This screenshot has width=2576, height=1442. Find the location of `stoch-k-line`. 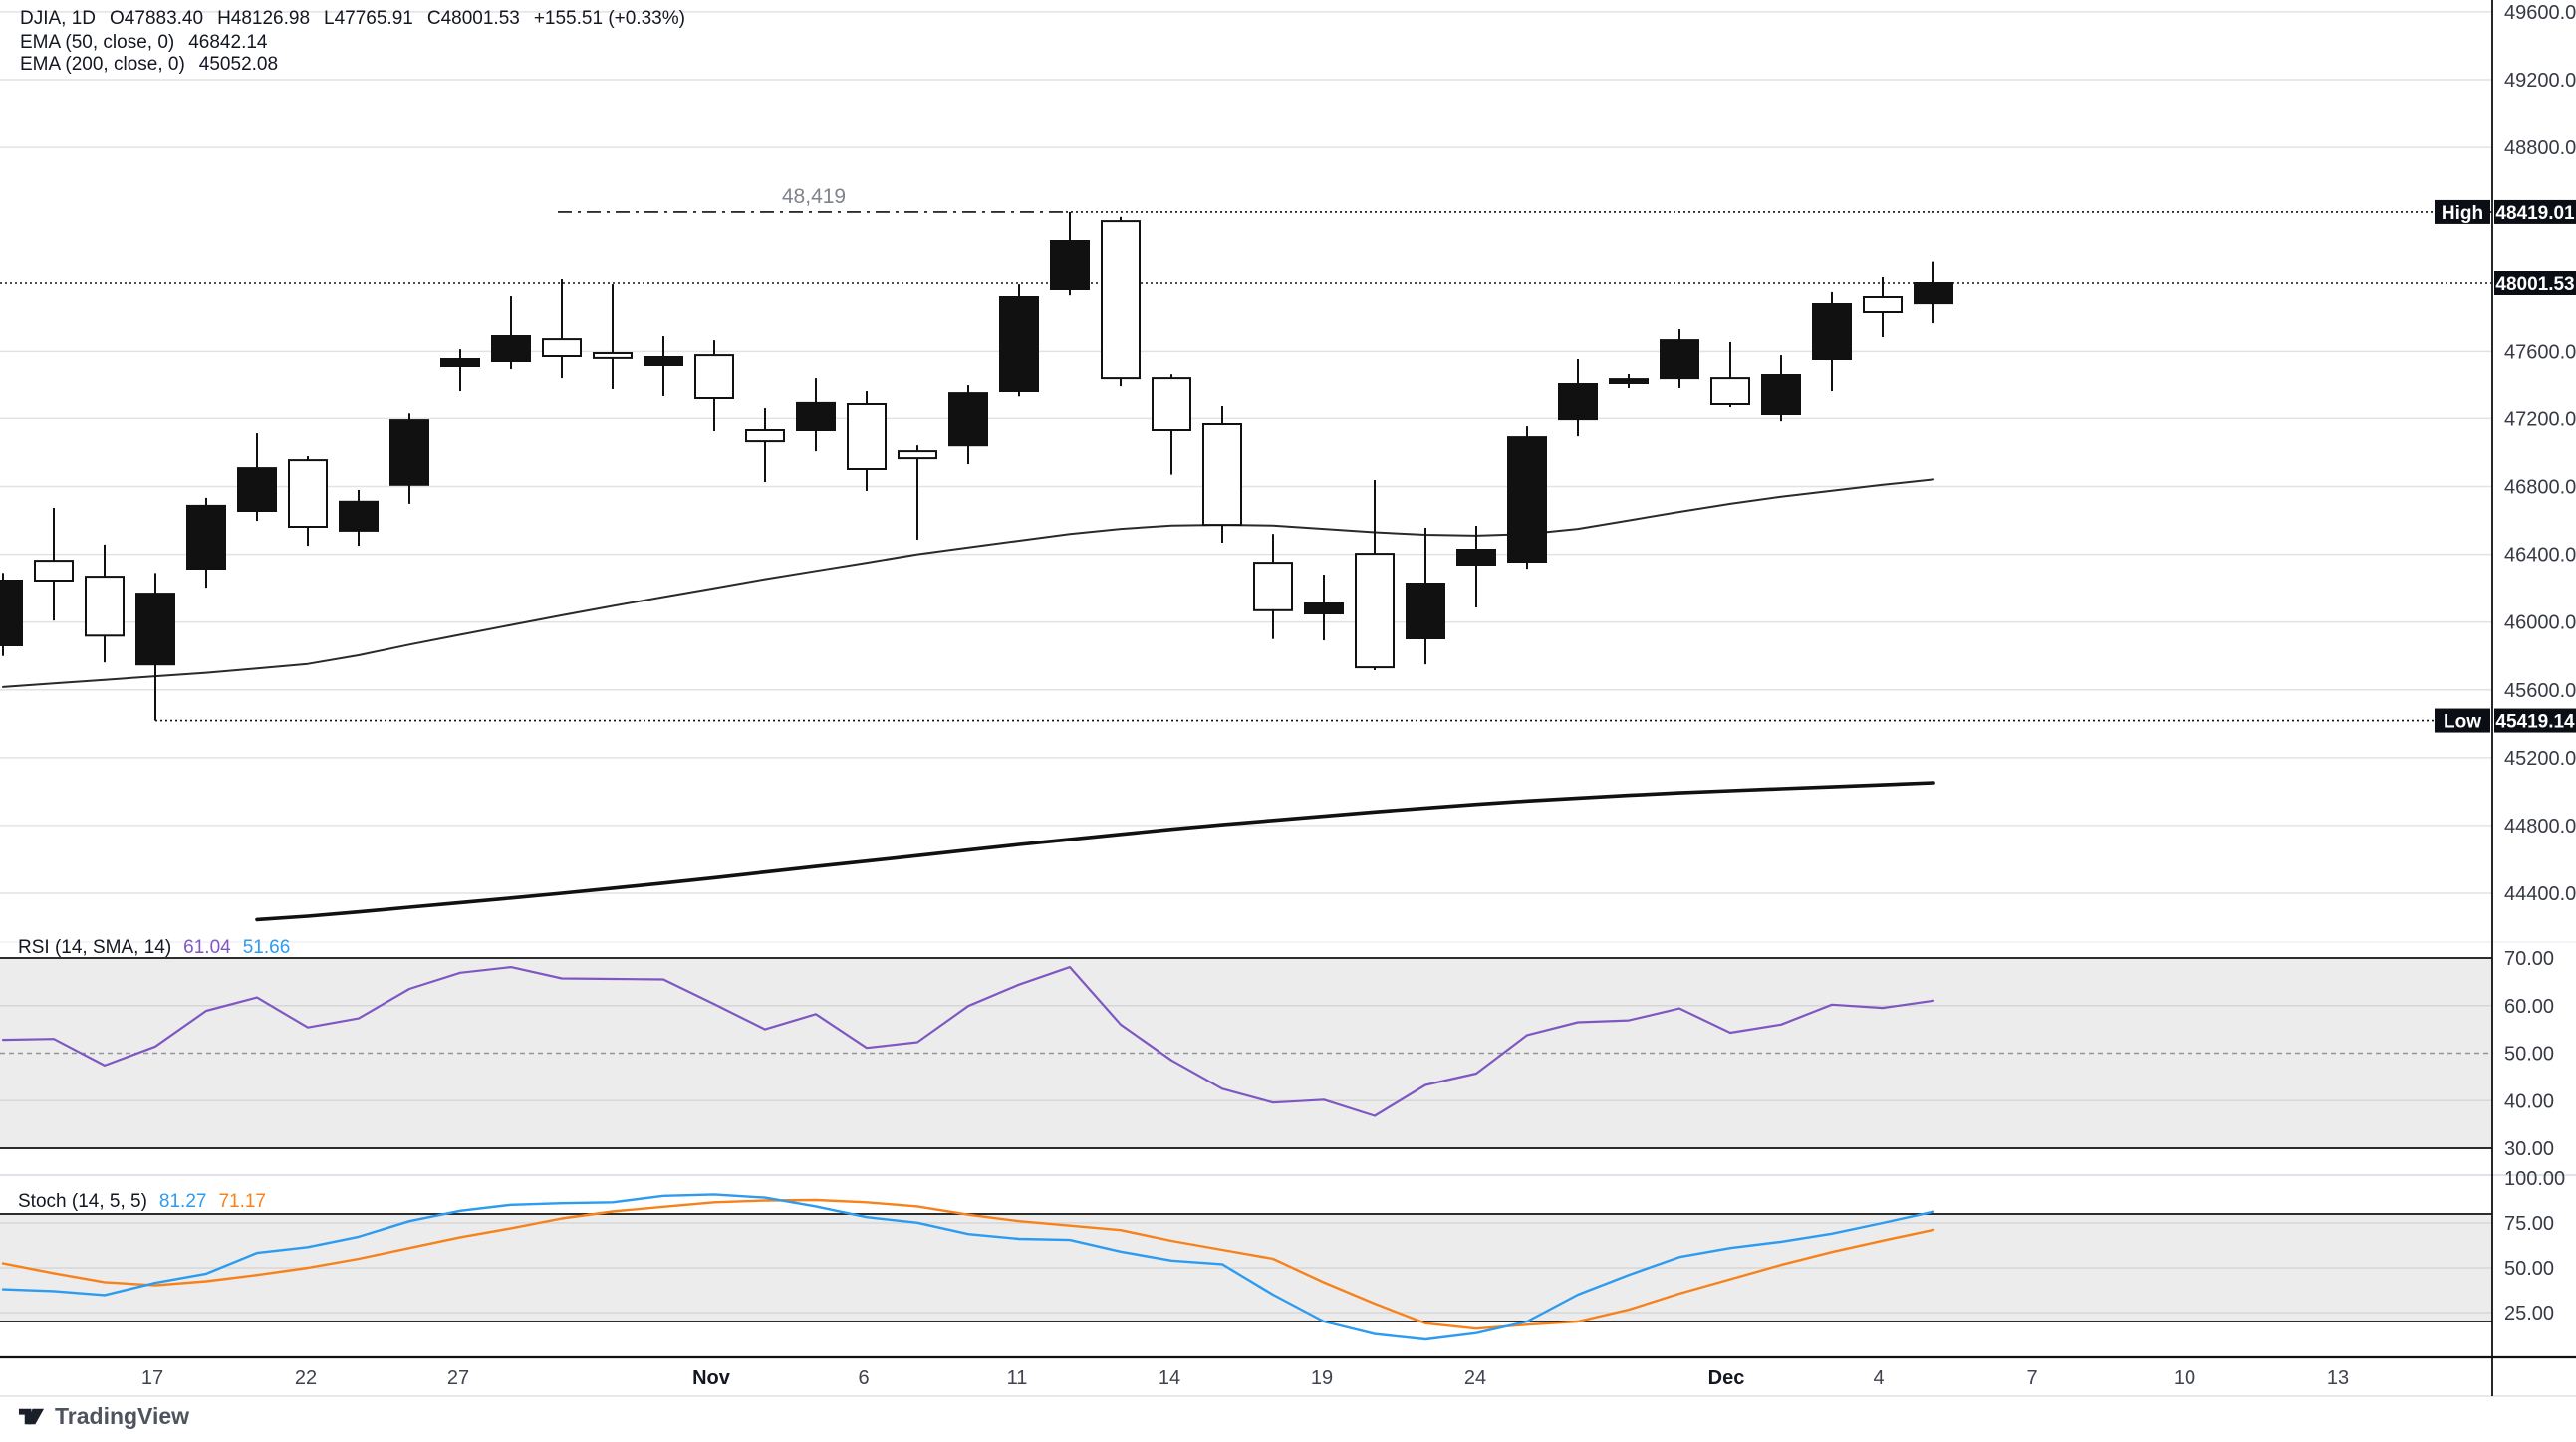

stoch-k-line is located at coordinates (968, 1267).